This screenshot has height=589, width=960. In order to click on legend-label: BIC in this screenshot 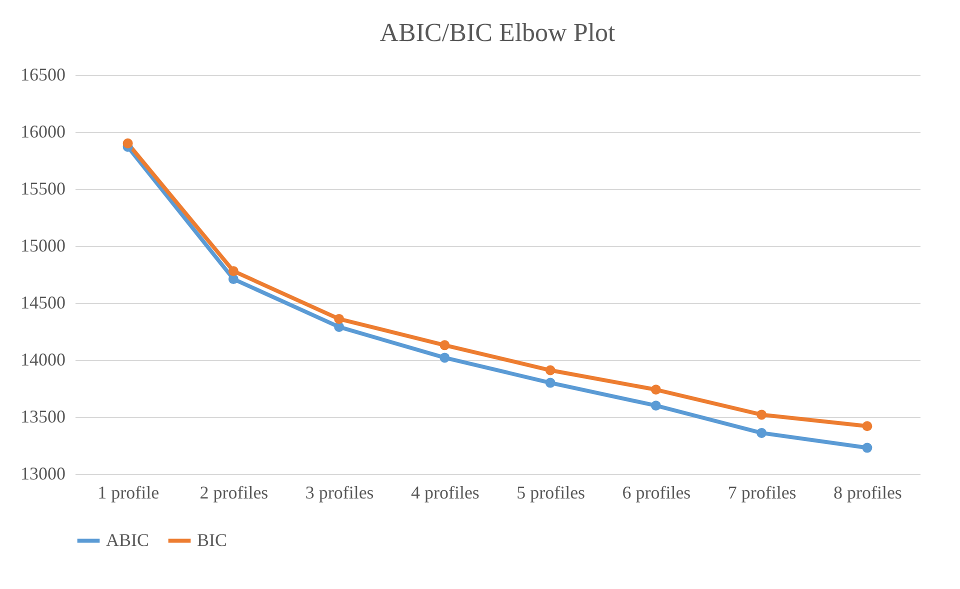, I will do `click(212, 540)`.